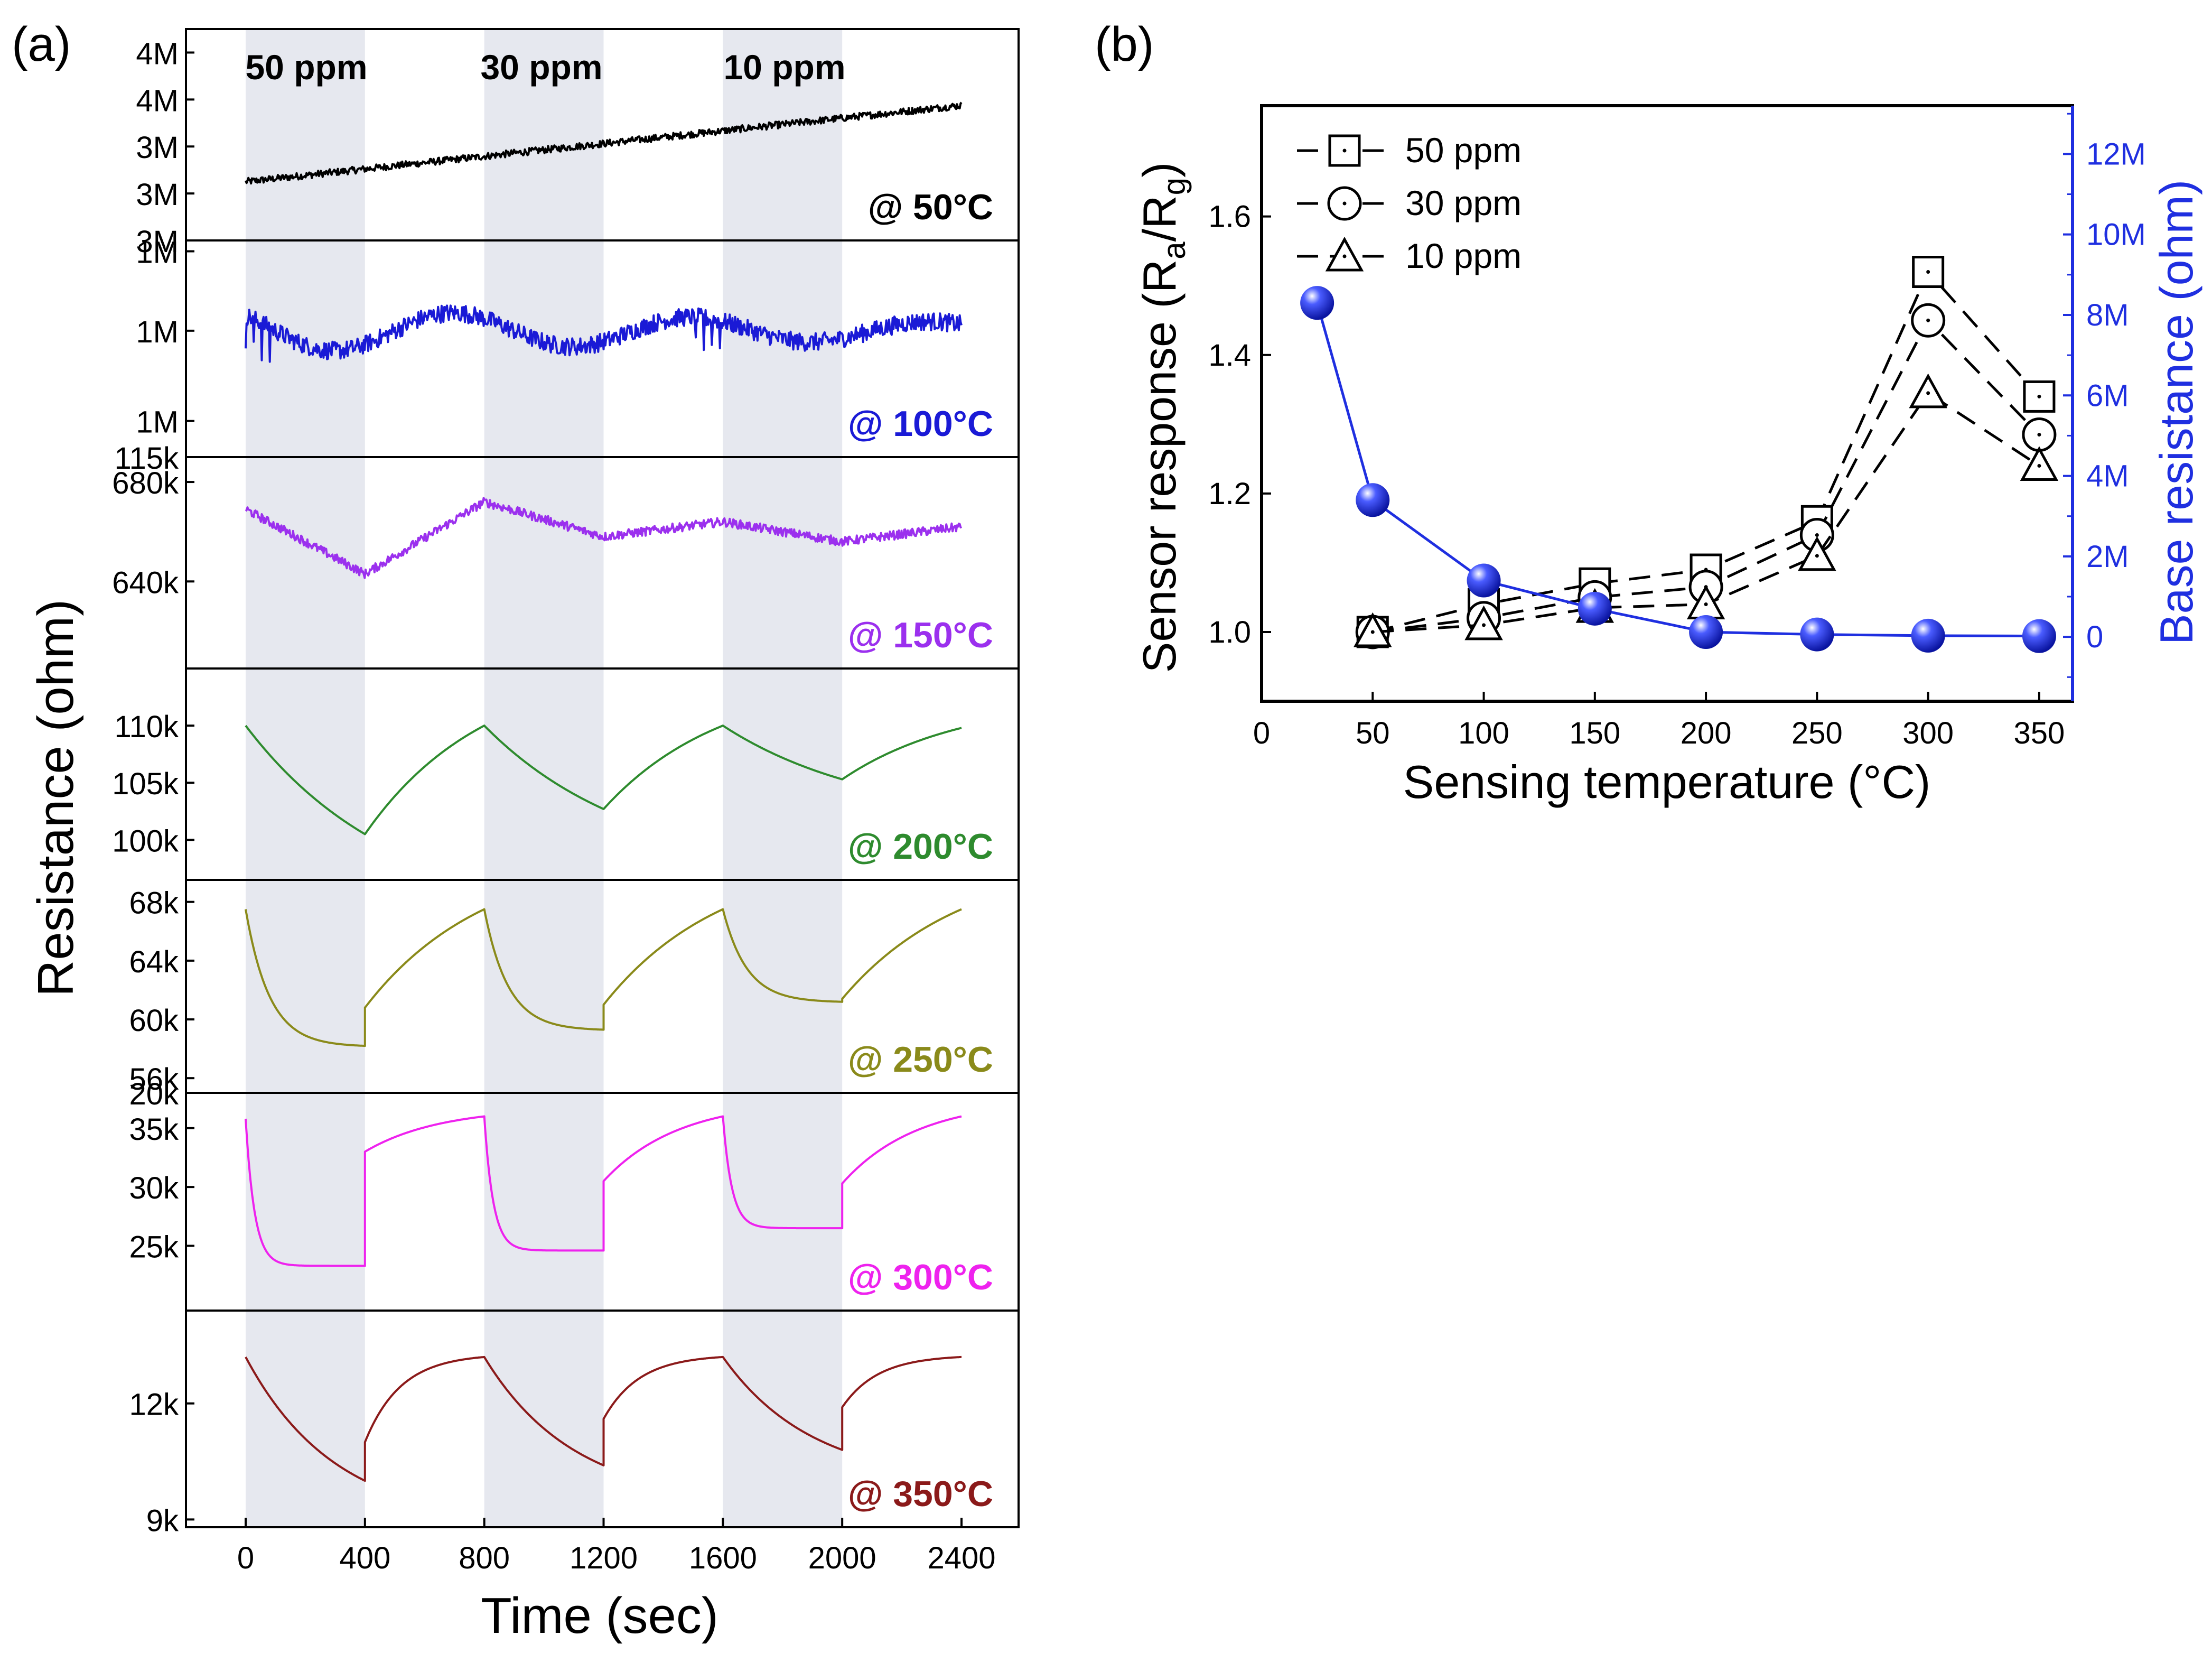 This screenshot has width=2212, height=1653. I want to click on x-tick-label: 1600, so click(723, 1558).